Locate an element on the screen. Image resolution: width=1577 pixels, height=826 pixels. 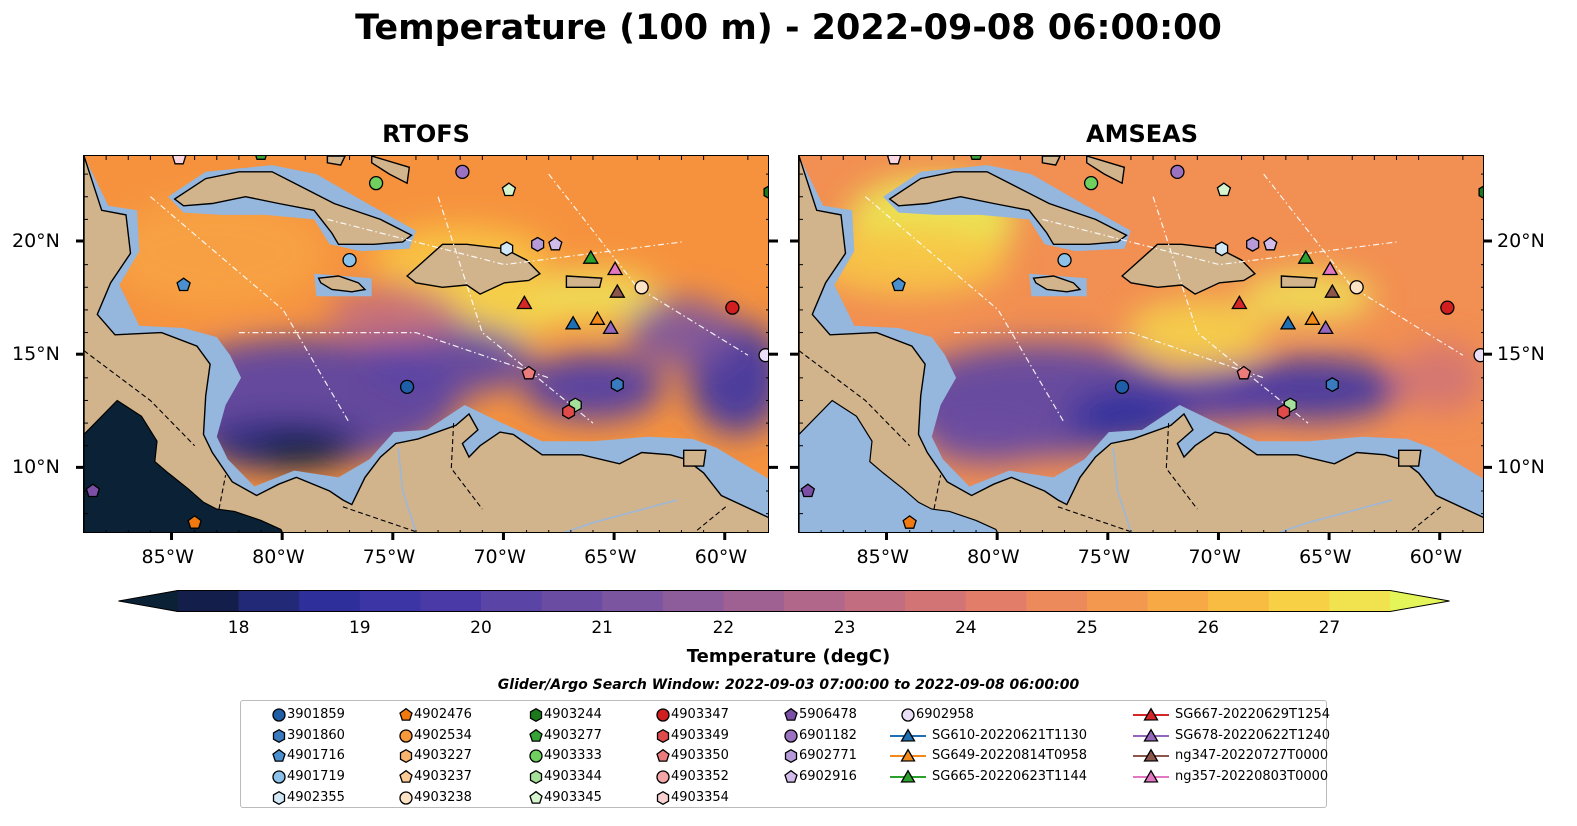
legend-item: ng357-20220803T0000 is located at coordinates (1246, 777).